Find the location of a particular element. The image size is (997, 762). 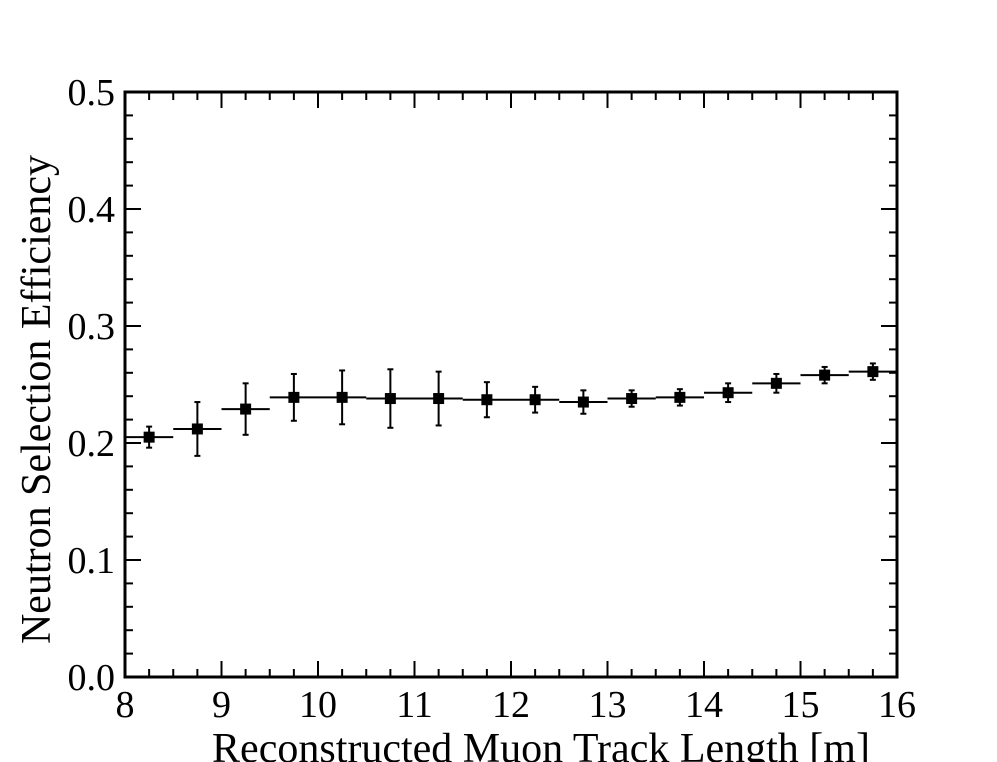

y-tick-label: 0.2 is located at coordinates (92, 444).